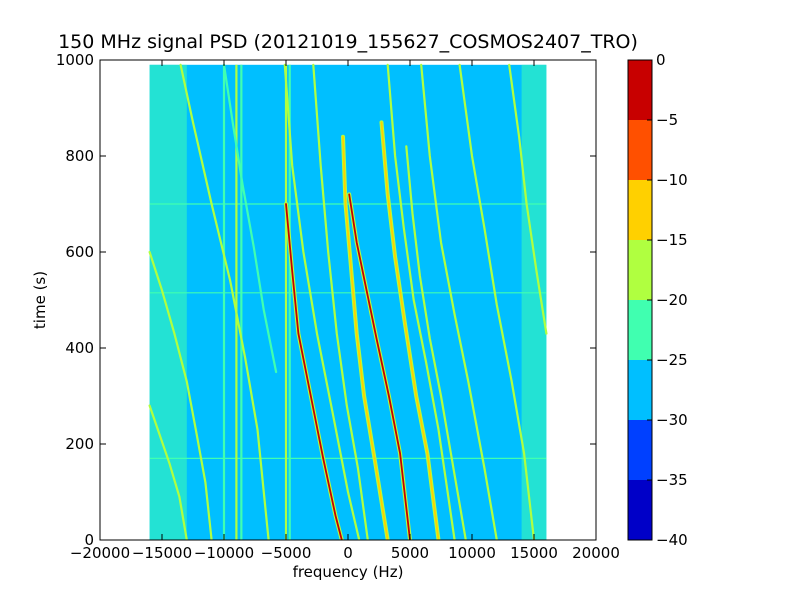 The image size is (800, 600). I want to click on x-tick-label-3: −5000, so click(286, 553).